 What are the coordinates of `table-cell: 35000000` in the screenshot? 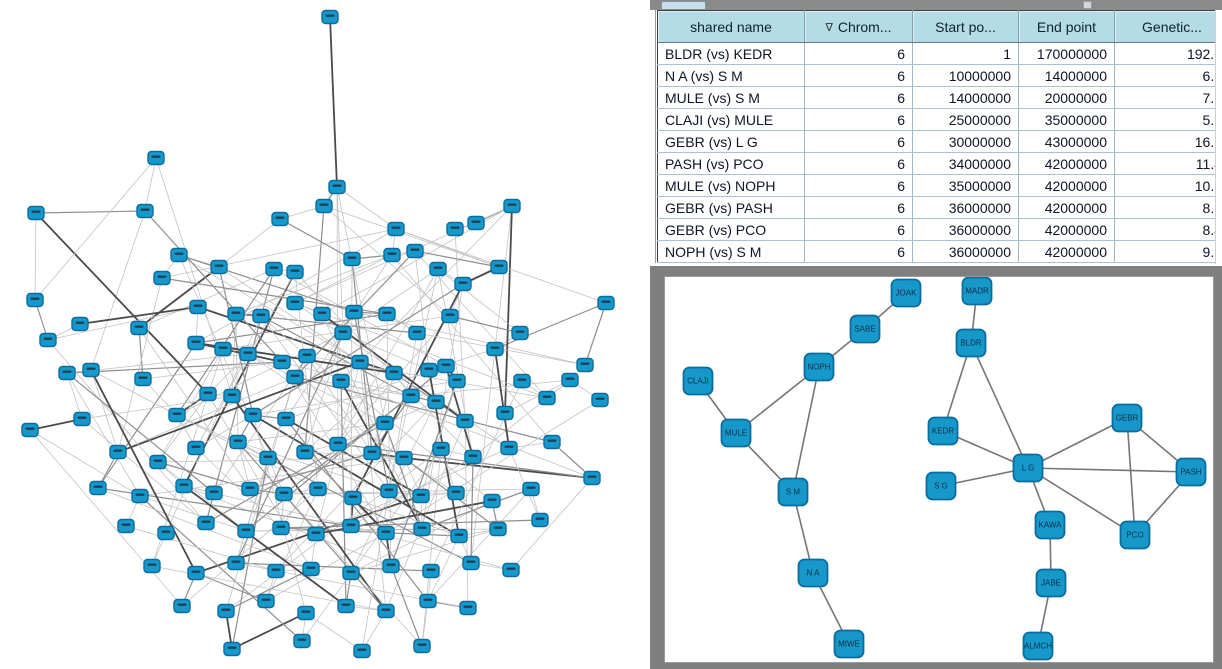 It's located at (965, 185).